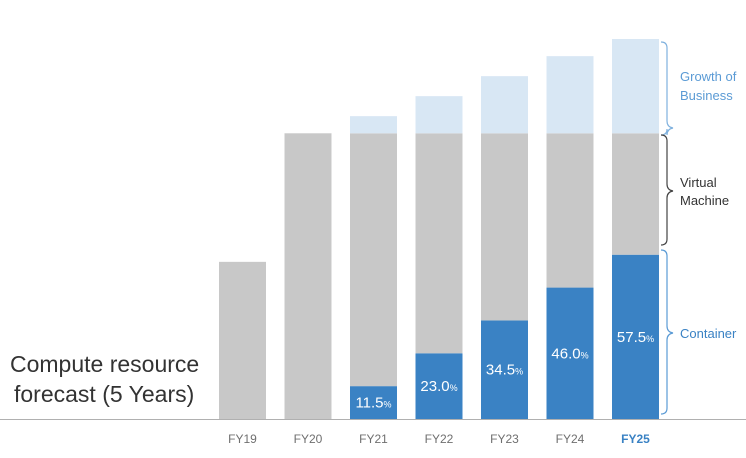 The width and height of the screenshot is (746, 458). I want to click on data-label-fy22: 23.0%, so click(438, 386).